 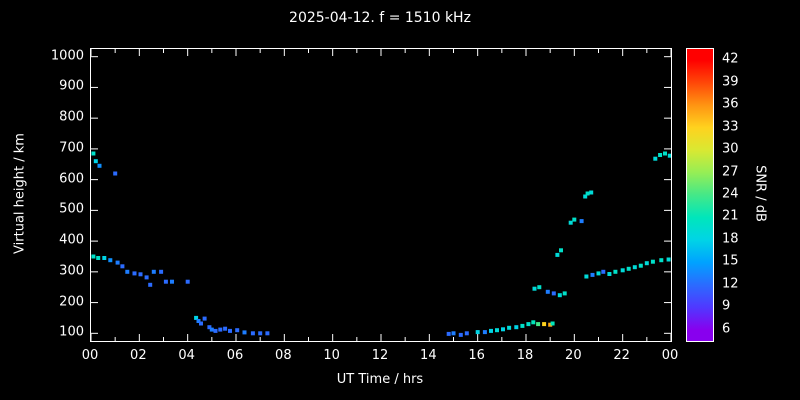 I want to click on colorbar-tick-label: 27, so click(x=730, y=172).